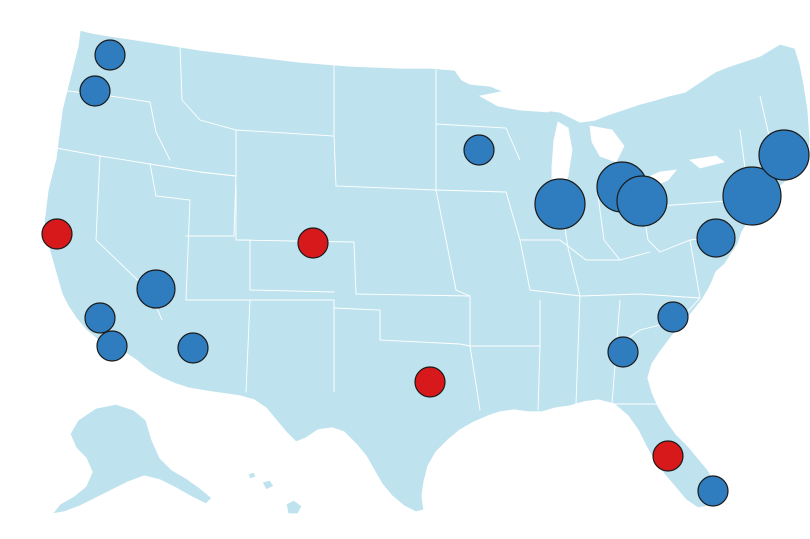 The height and width of the screenshot is (539, 810). I want to click on marker-los-angeles, so click(100, 318).